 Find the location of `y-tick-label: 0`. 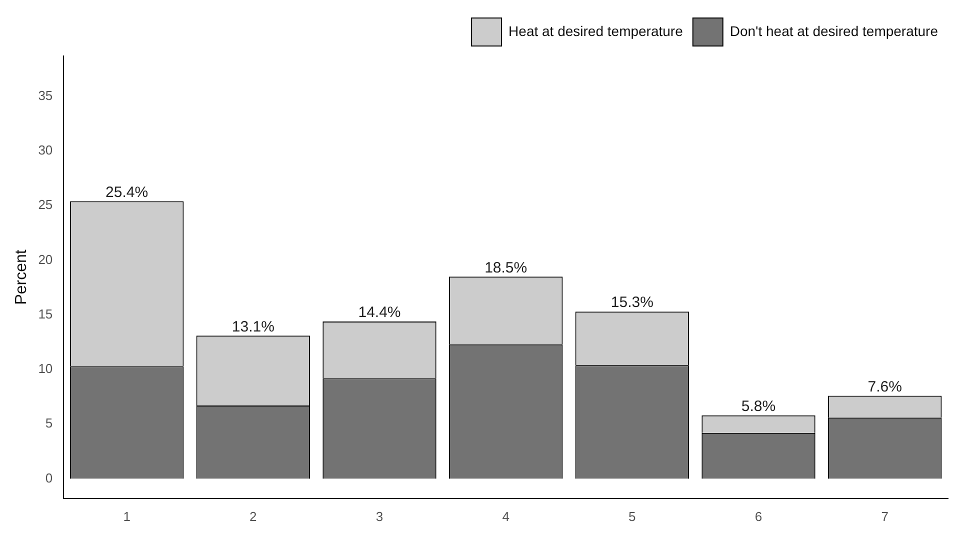

y-tick-label: 0 is located at coordinates (49, 478).